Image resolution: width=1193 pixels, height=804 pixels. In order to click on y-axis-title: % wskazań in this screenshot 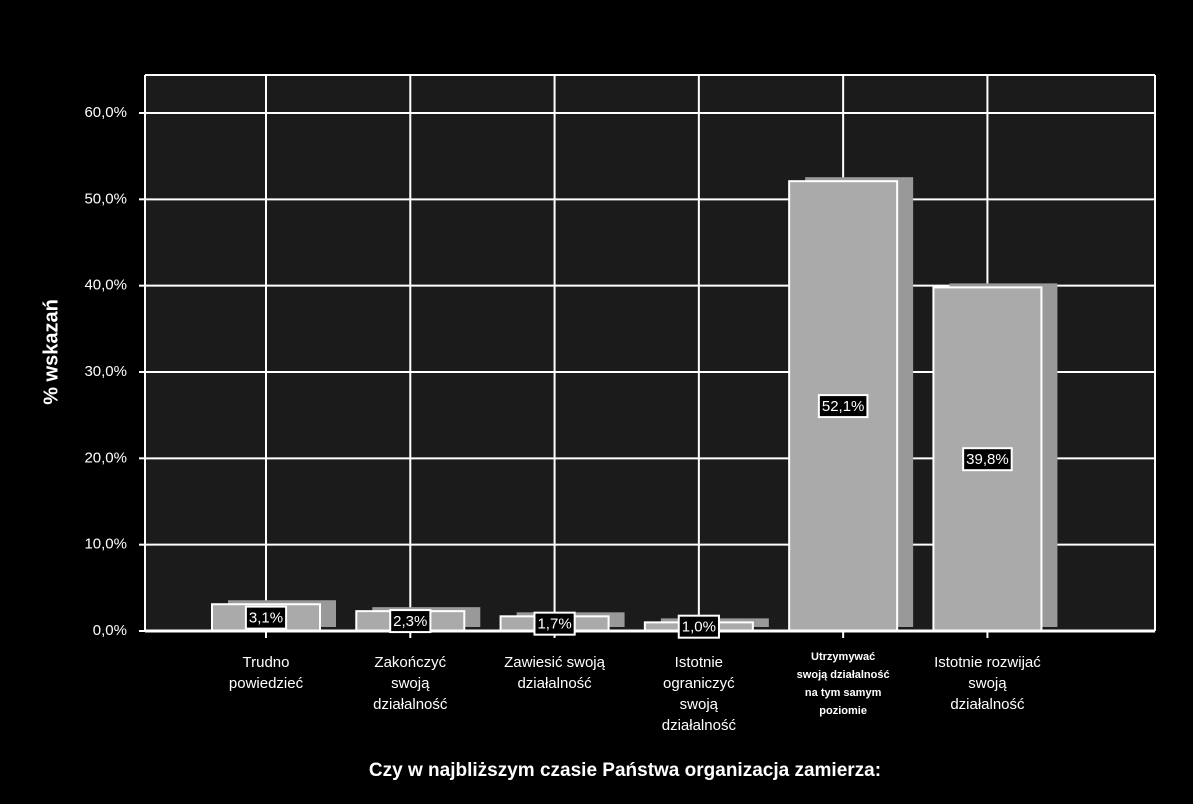, I will do `click(51, 352)`.